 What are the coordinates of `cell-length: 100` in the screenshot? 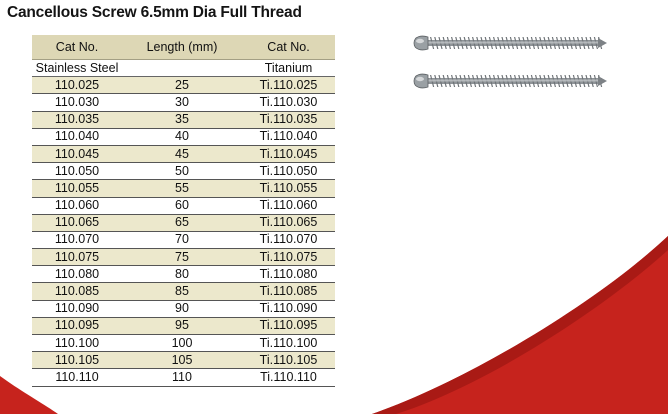 It's located at (182, 343).